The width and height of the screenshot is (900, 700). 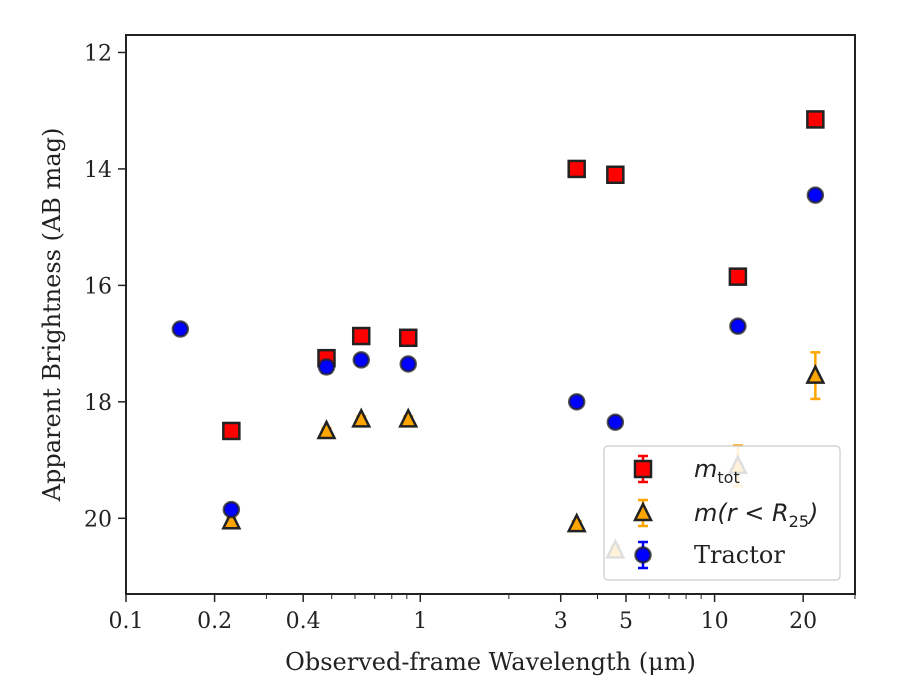 What do you see at coordinates (126, 621) in the screenshot?
I see `x-tick-label: 0.1` at bounding box center [126, 621].